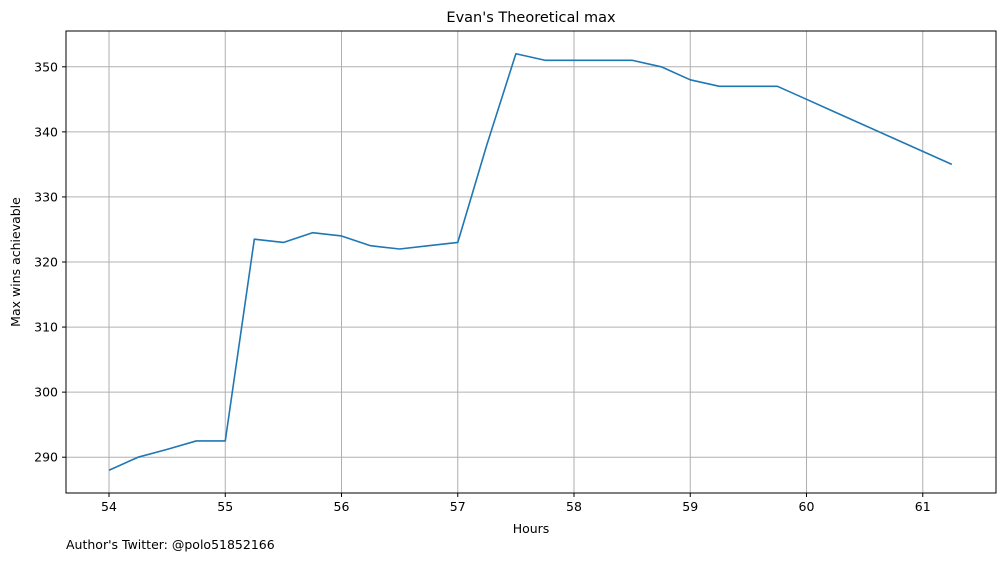 The height and width of the screenshot is (562, 1005). I want to click on y-axis: 290 300 310 320 330 340 350, so click(50, 262).